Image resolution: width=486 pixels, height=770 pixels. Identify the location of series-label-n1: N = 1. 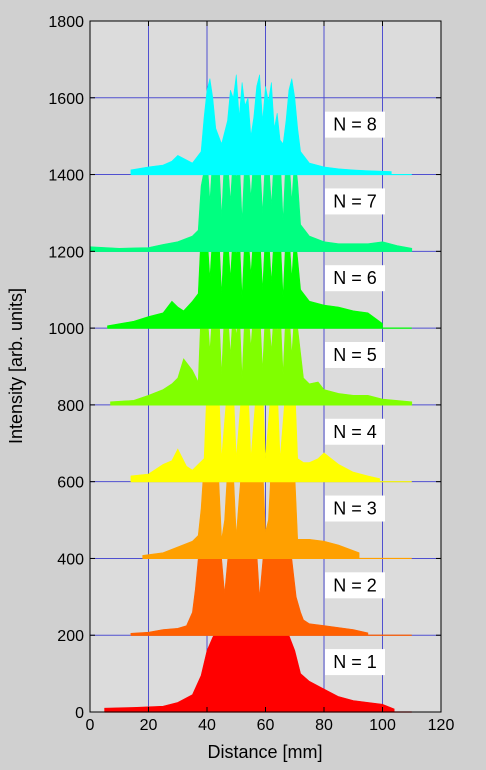
(355, 662).